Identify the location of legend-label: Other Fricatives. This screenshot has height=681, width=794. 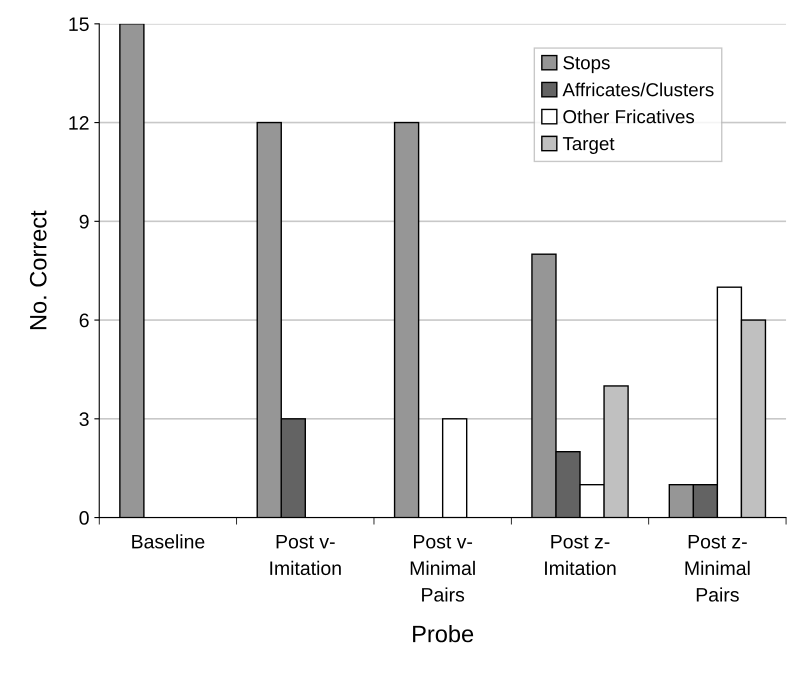
(628, 117).